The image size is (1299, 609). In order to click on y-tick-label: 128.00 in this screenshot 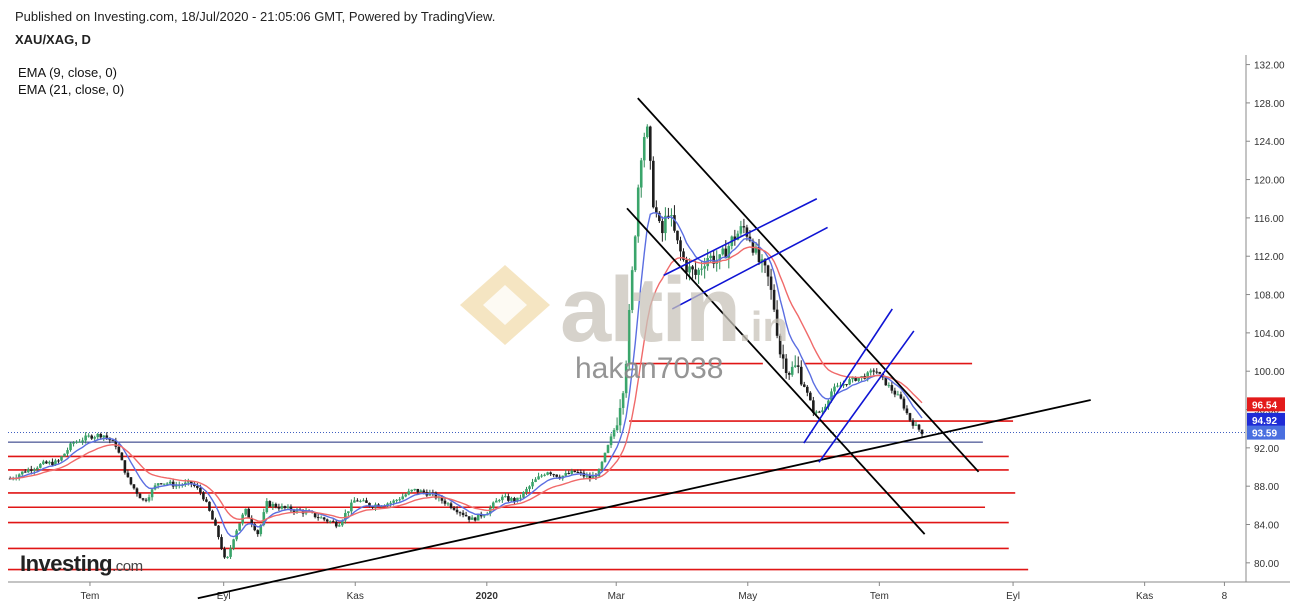, I will do `click(1269, 104)`.